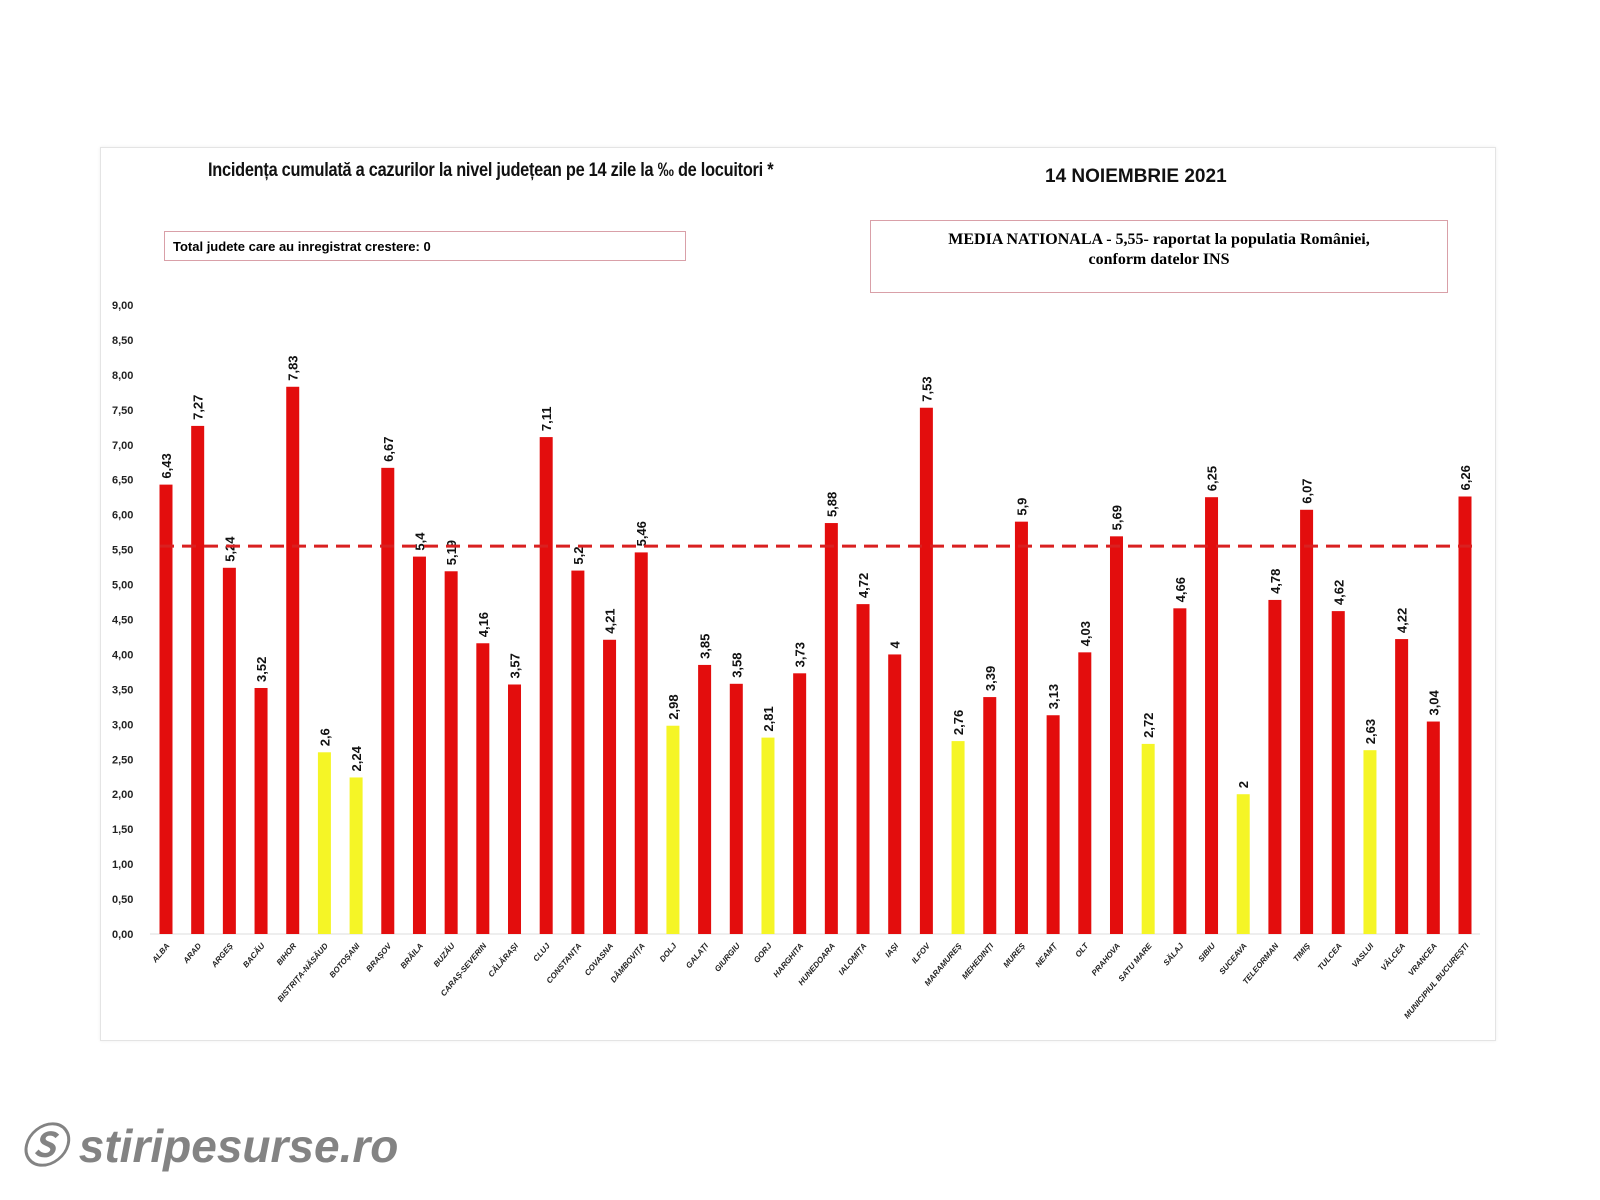  I want to click on data-label: 2, so click(1243, 784).